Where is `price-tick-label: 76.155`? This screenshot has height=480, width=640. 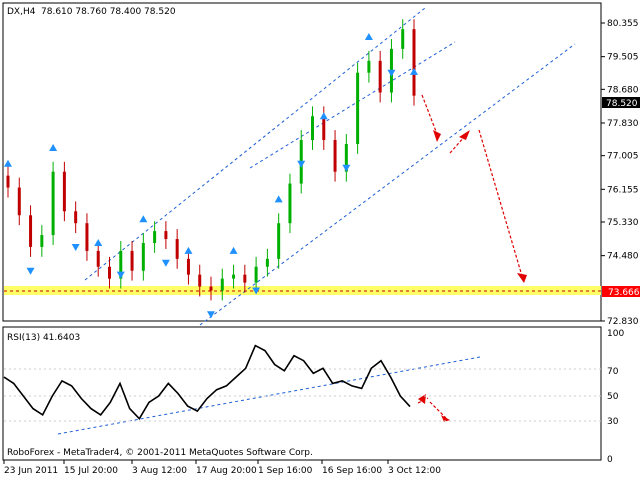
price-tick-label: 76.155 is located at coordinates (623, 190).